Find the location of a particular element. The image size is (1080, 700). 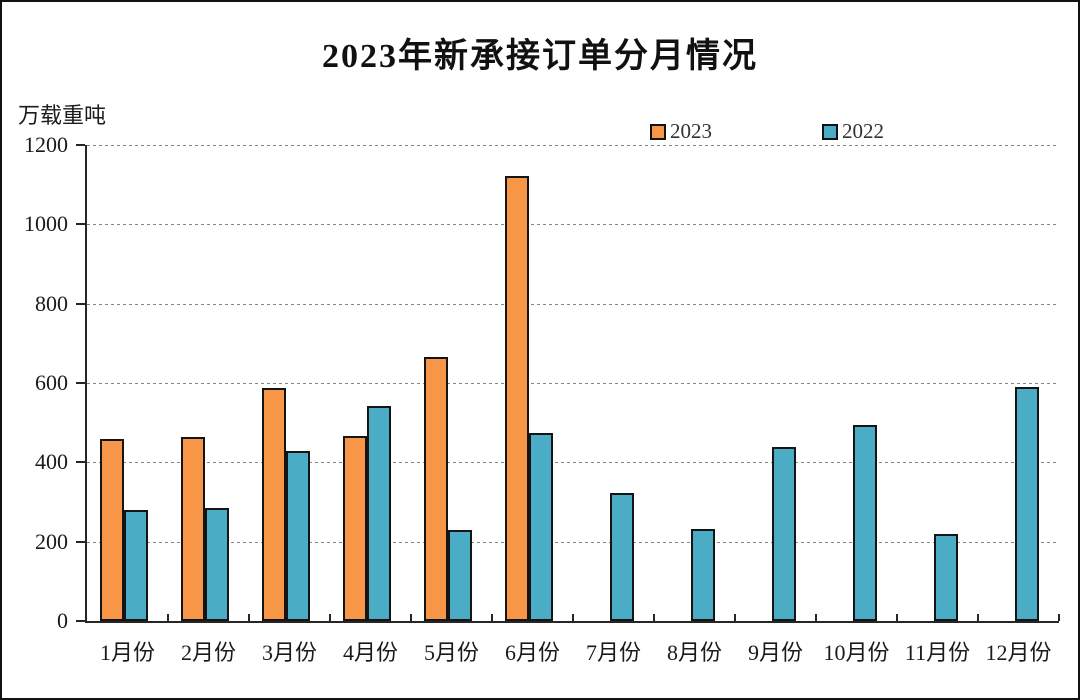

category-group-4月份 is located at coordinates (370, 383).